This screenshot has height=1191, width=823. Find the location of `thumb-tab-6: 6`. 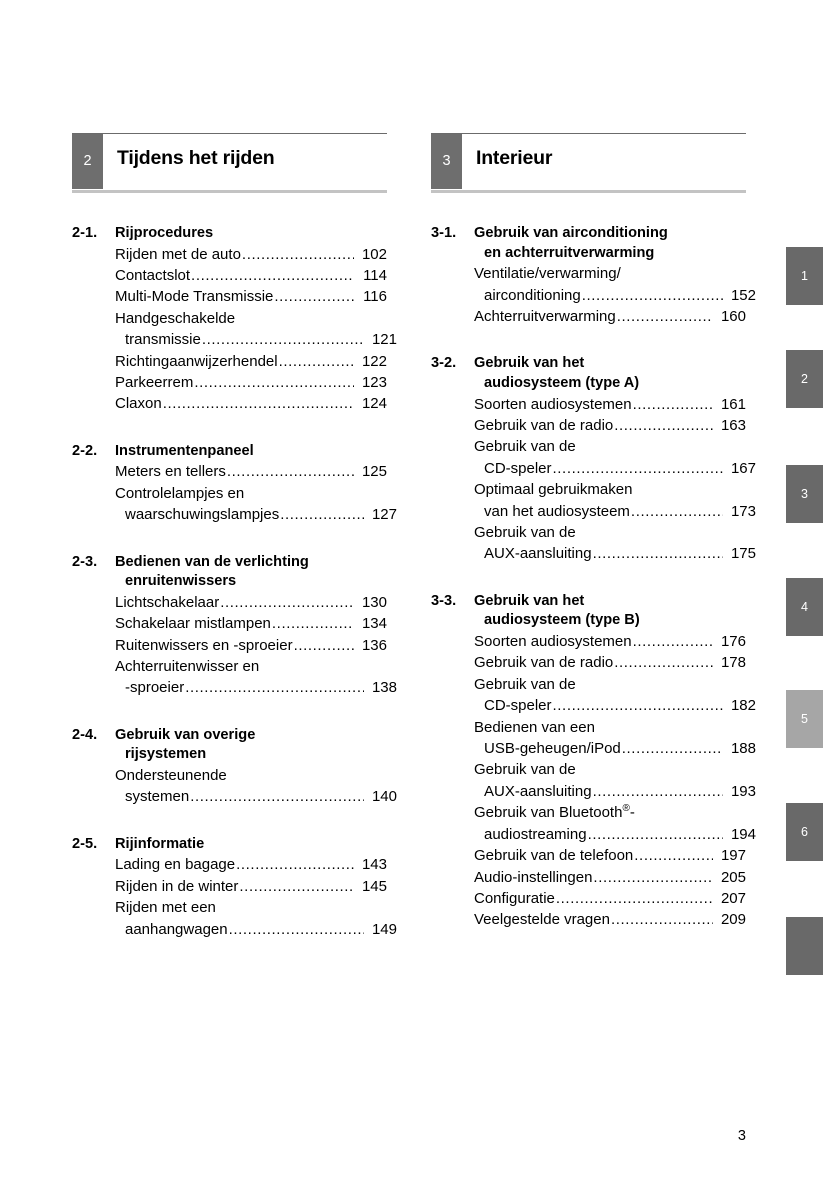

thumb-tab-6: 6 is located at coordinates (804, 832).